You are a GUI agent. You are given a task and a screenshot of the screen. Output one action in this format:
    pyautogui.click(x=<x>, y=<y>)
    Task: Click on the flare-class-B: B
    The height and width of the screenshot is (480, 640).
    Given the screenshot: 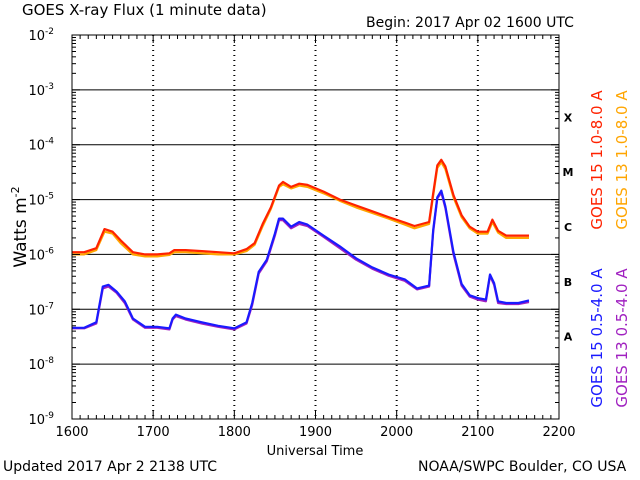 What is the action you would take?
    pyautogui.click(x=568, y=282)
    